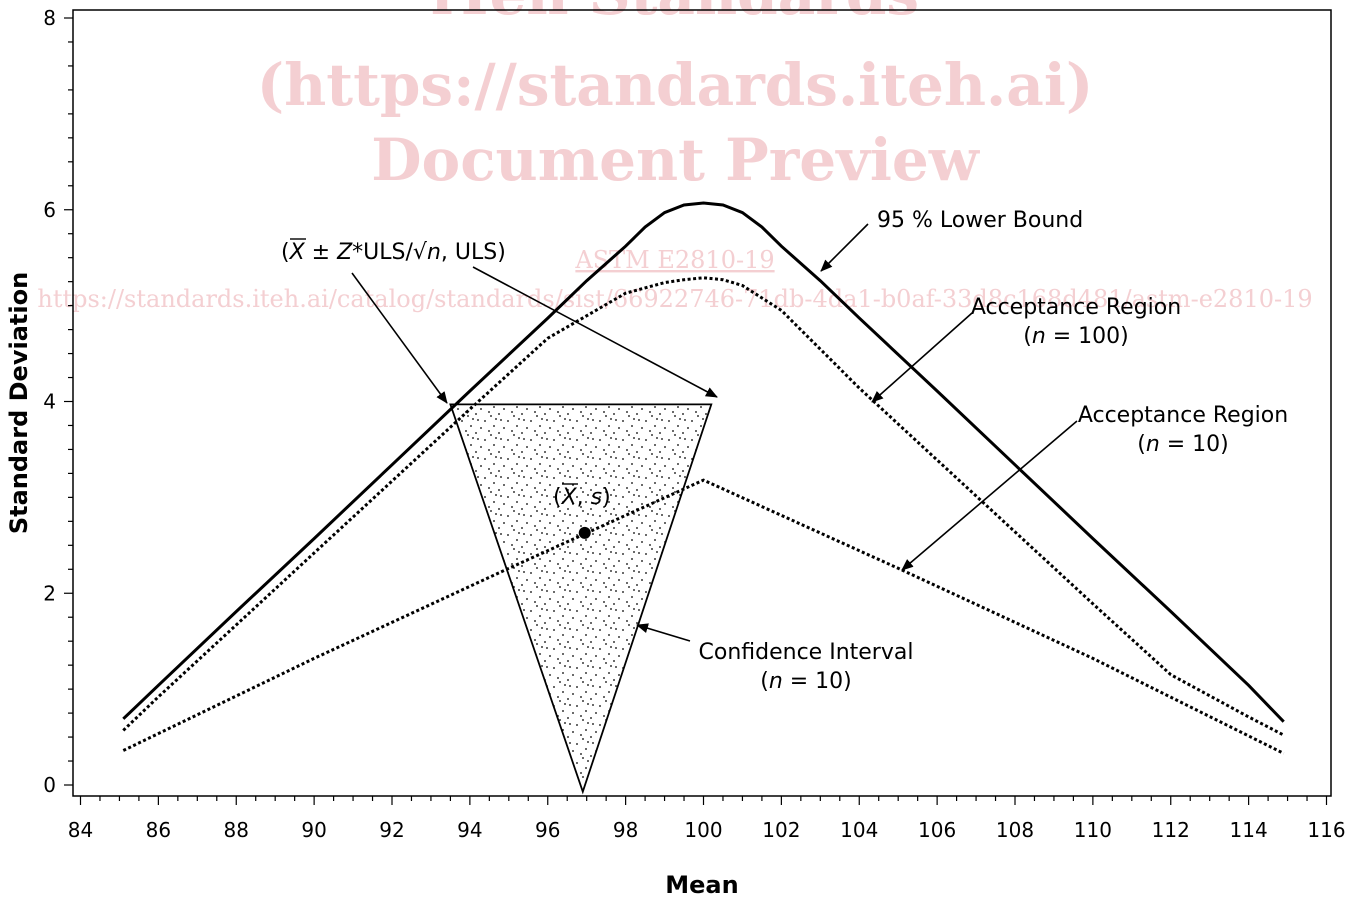  What do you see at coordinates (806, 652) in the screenshot?
I see `label-confidence-interval-line1: Confidence Interval` at bounding box center [806, 652].